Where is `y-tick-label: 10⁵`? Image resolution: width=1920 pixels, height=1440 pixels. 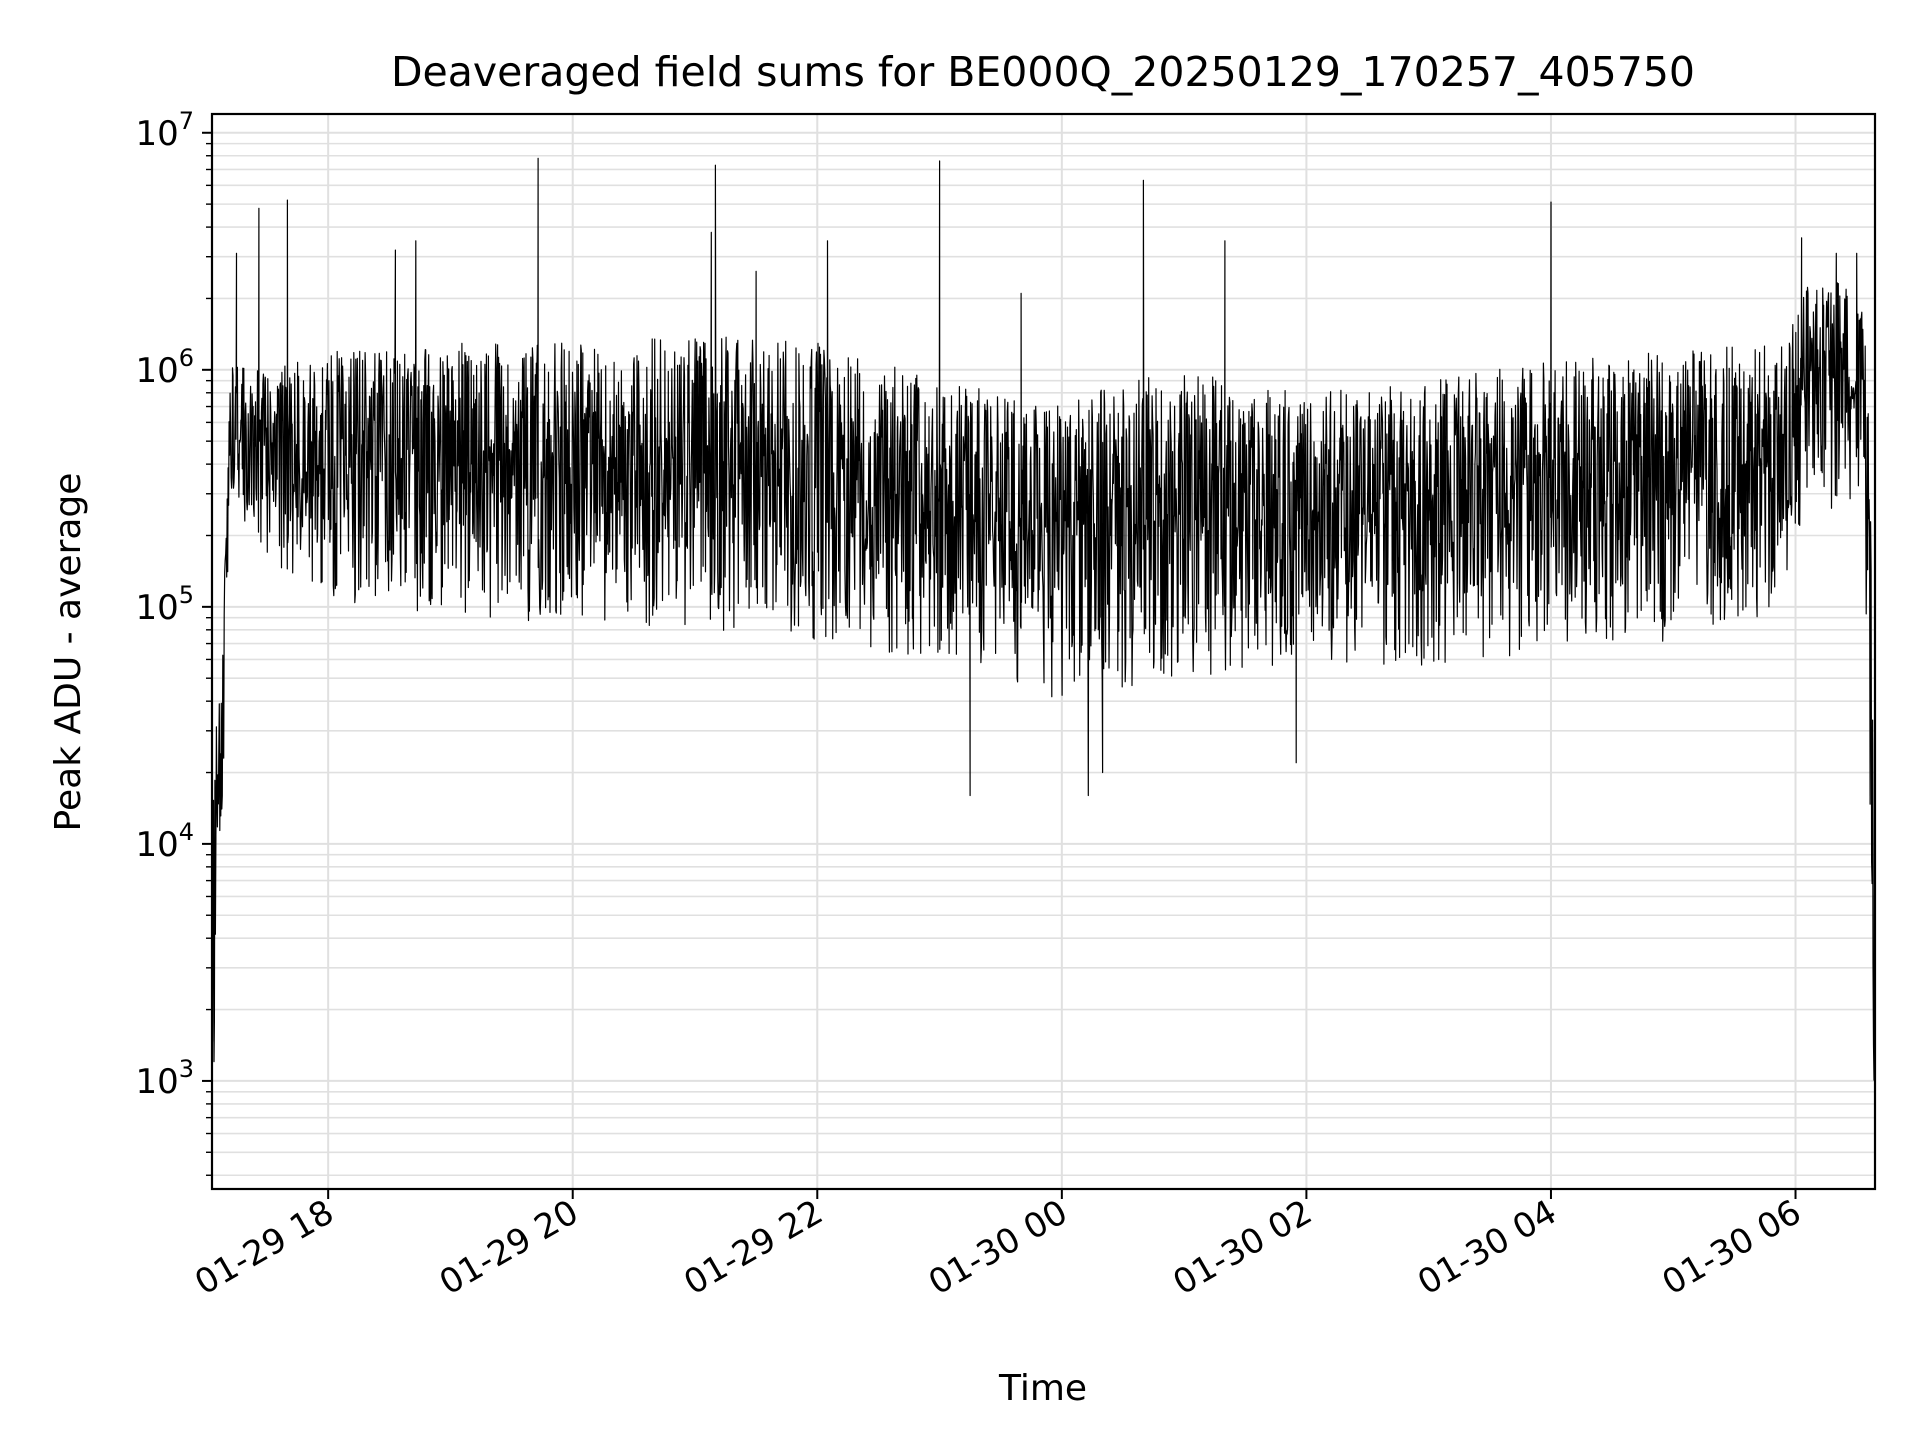 y-tick-label: 10⁵ is located at coordinates (164, 604).